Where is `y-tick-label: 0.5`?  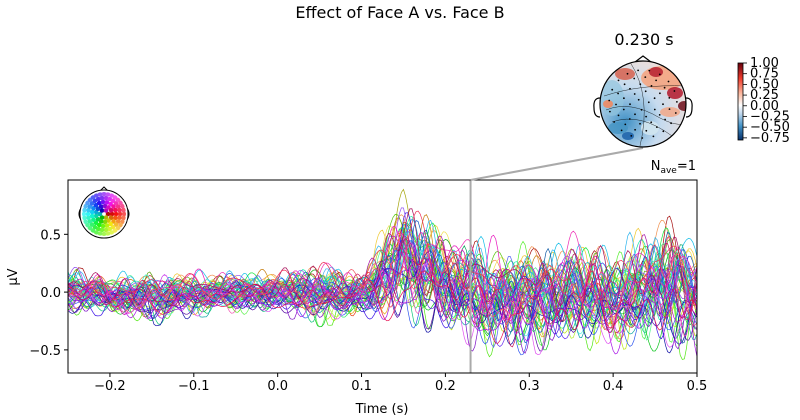 y-tick-label: 0.5 is located at coordinates (50, 235).